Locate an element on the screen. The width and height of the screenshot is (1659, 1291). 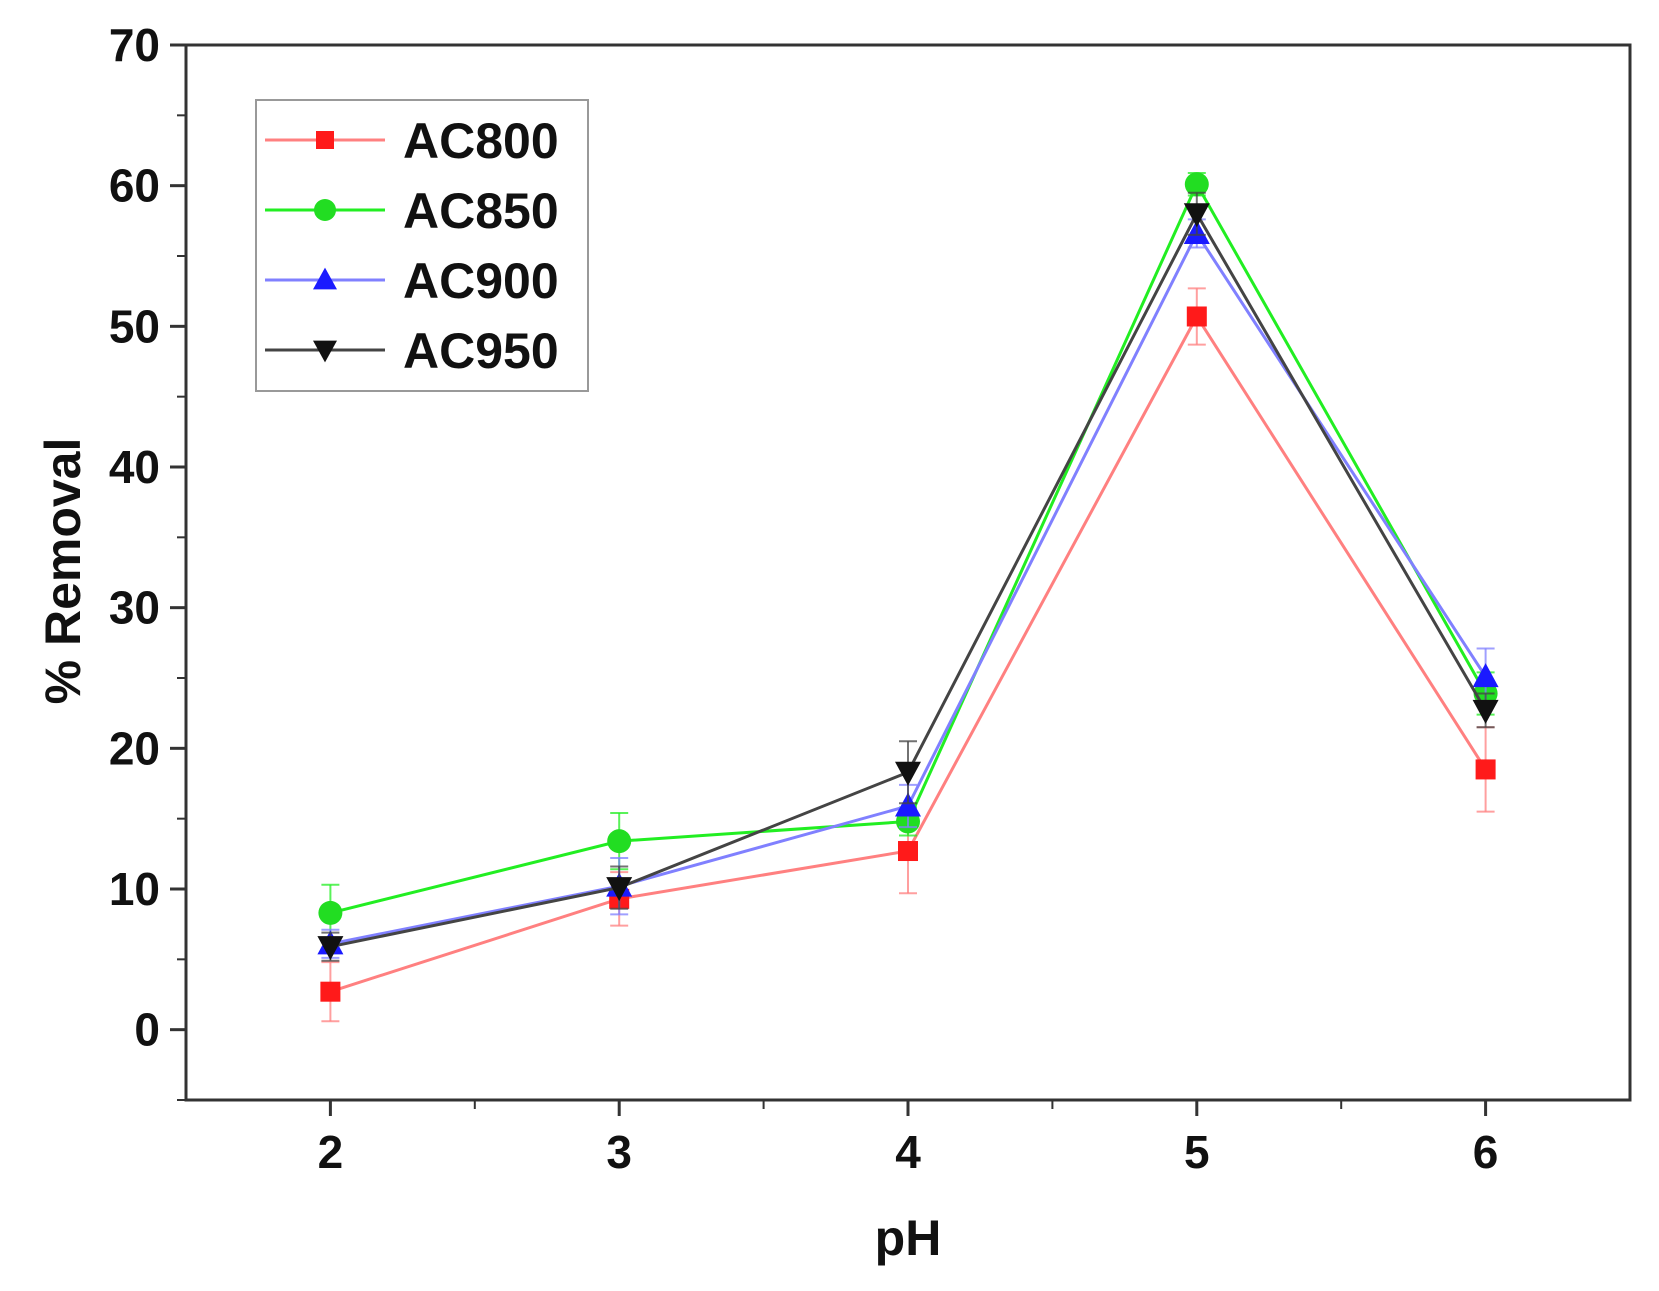
legend-label: AC900 is located at coordinates (481, 281).